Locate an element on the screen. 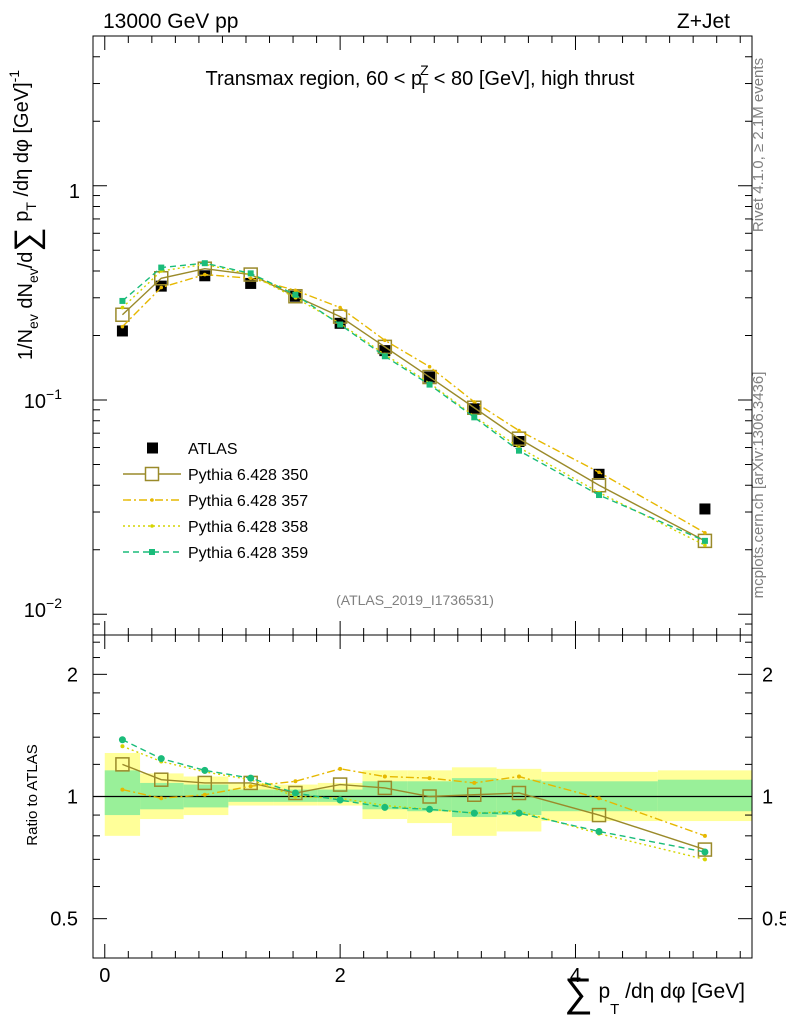  legend-item: Pythia 6.428 357 is located at coordinates (215, 501).